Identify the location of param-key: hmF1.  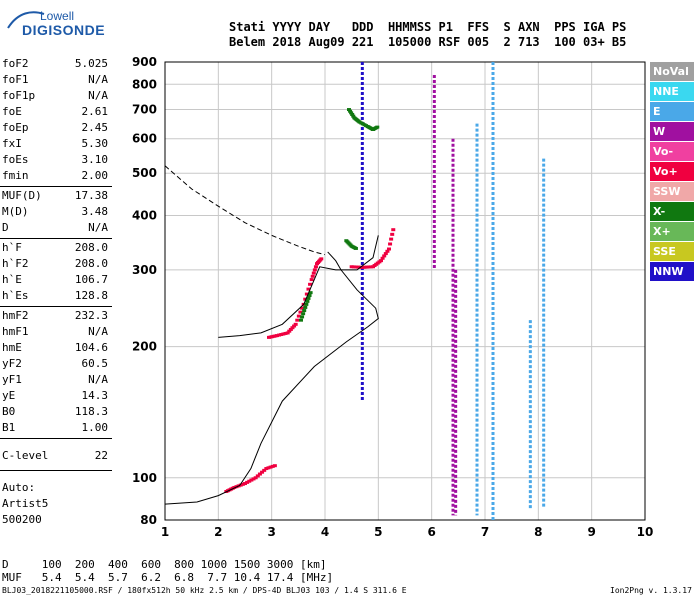
(15, 331).